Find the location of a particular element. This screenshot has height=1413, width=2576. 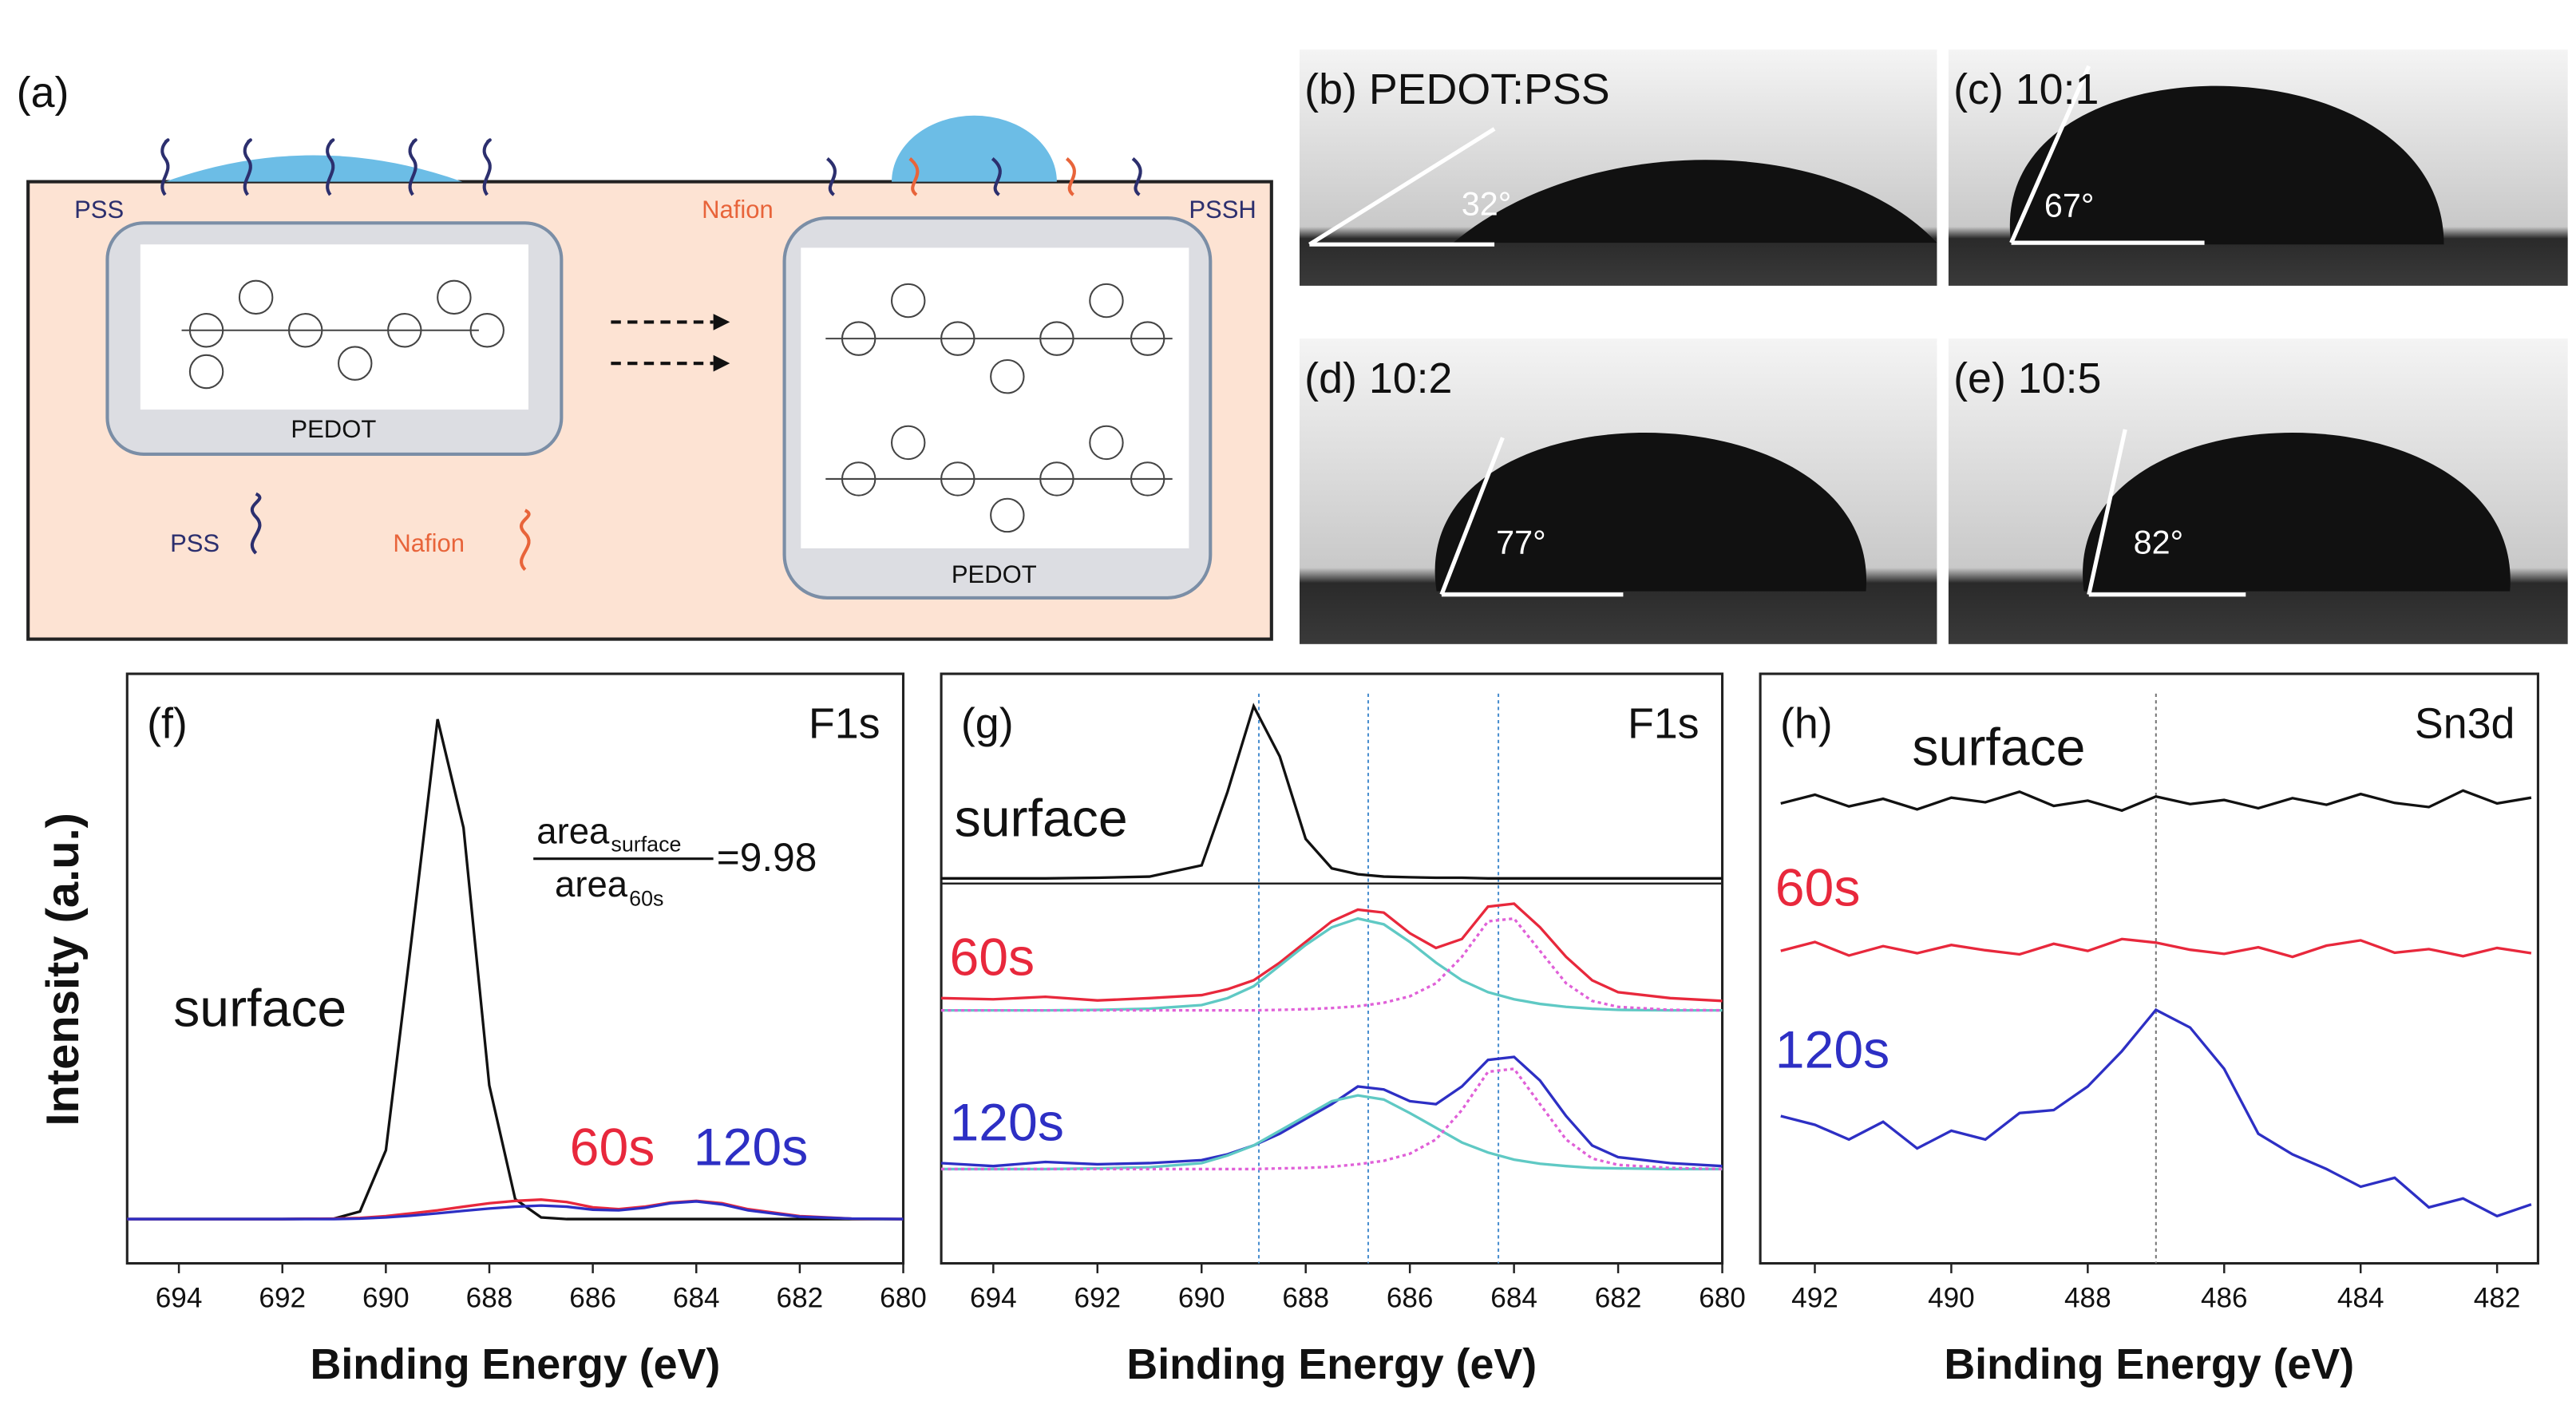

annotation: 60s is located at coordinates (646, 899).